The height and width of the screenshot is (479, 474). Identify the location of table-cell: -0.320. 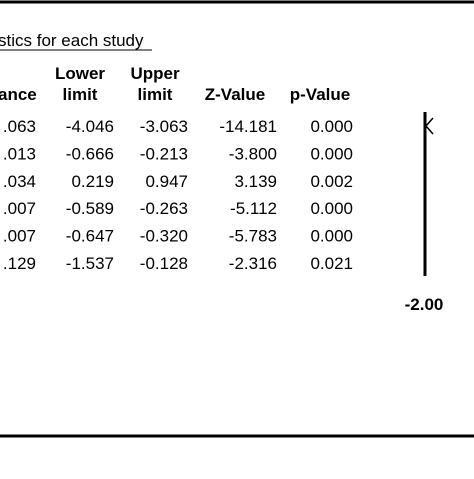
(164, 236).